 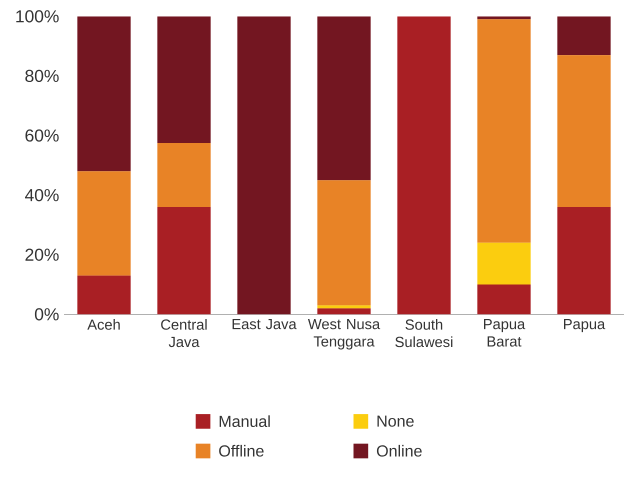 What do you see at coordinates (103, 324) in the screenshot?
I see `x-tick-label: Aceh` at bounding box center [103, 324].